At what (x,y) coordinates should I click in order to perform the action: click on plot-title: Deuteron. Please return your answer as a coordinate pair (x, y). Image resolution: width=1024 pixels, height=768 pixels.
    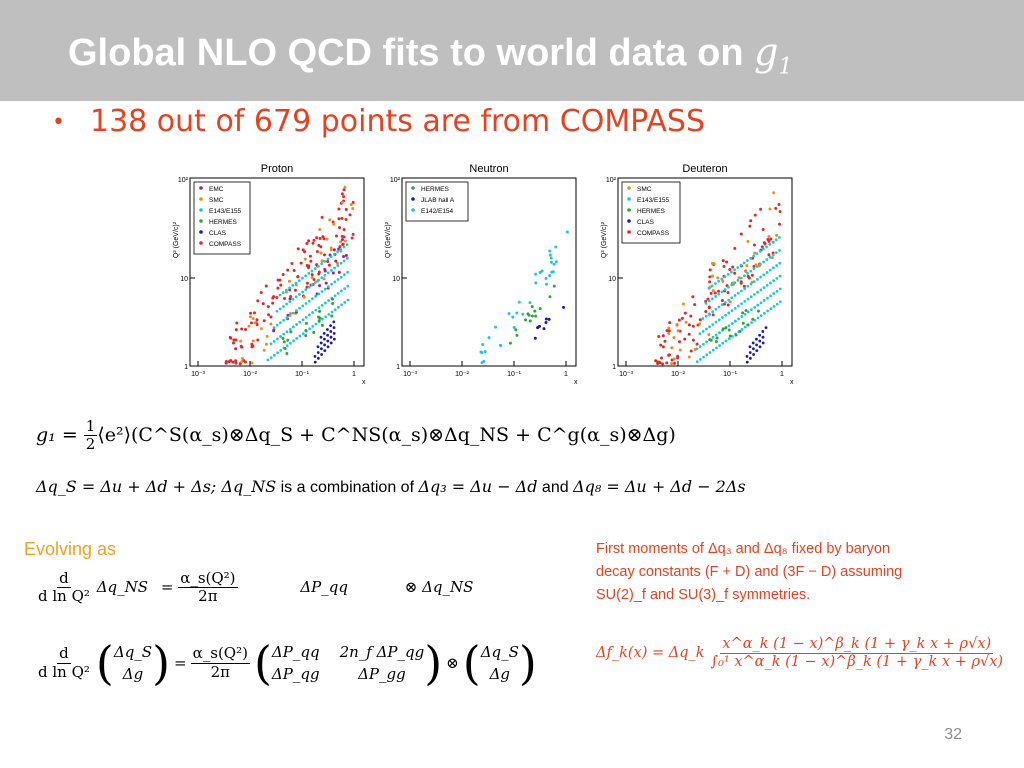
    Looking at the image, I should click on (704, 169).